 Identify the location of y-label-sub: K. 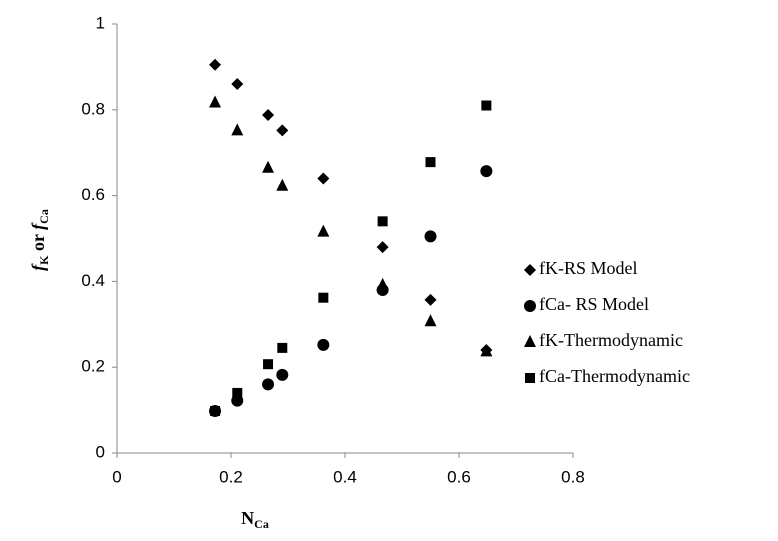
(44, 260).